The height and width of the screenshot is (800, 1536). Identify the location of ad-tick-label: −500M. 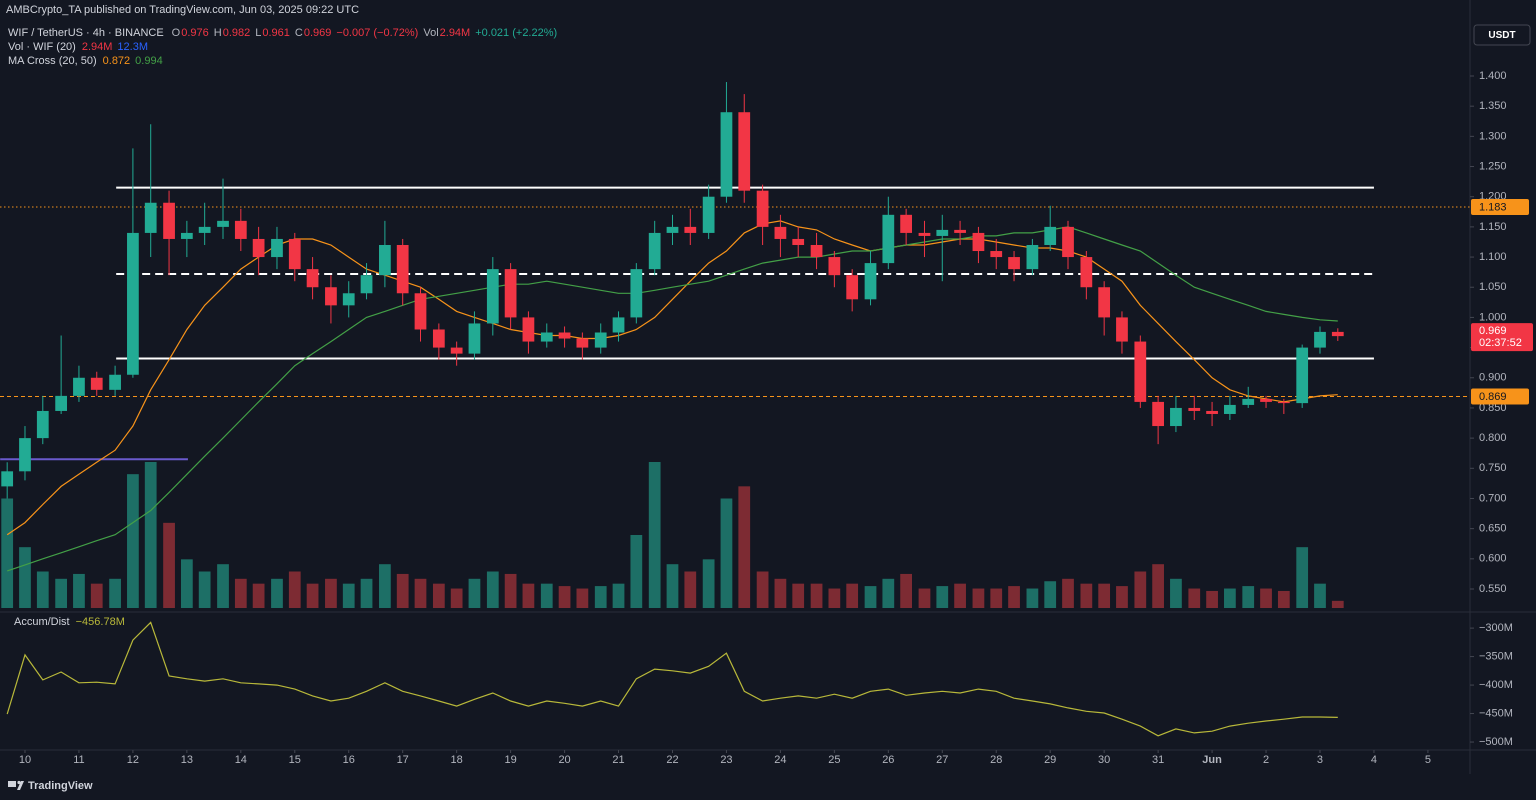
(1496, 742).